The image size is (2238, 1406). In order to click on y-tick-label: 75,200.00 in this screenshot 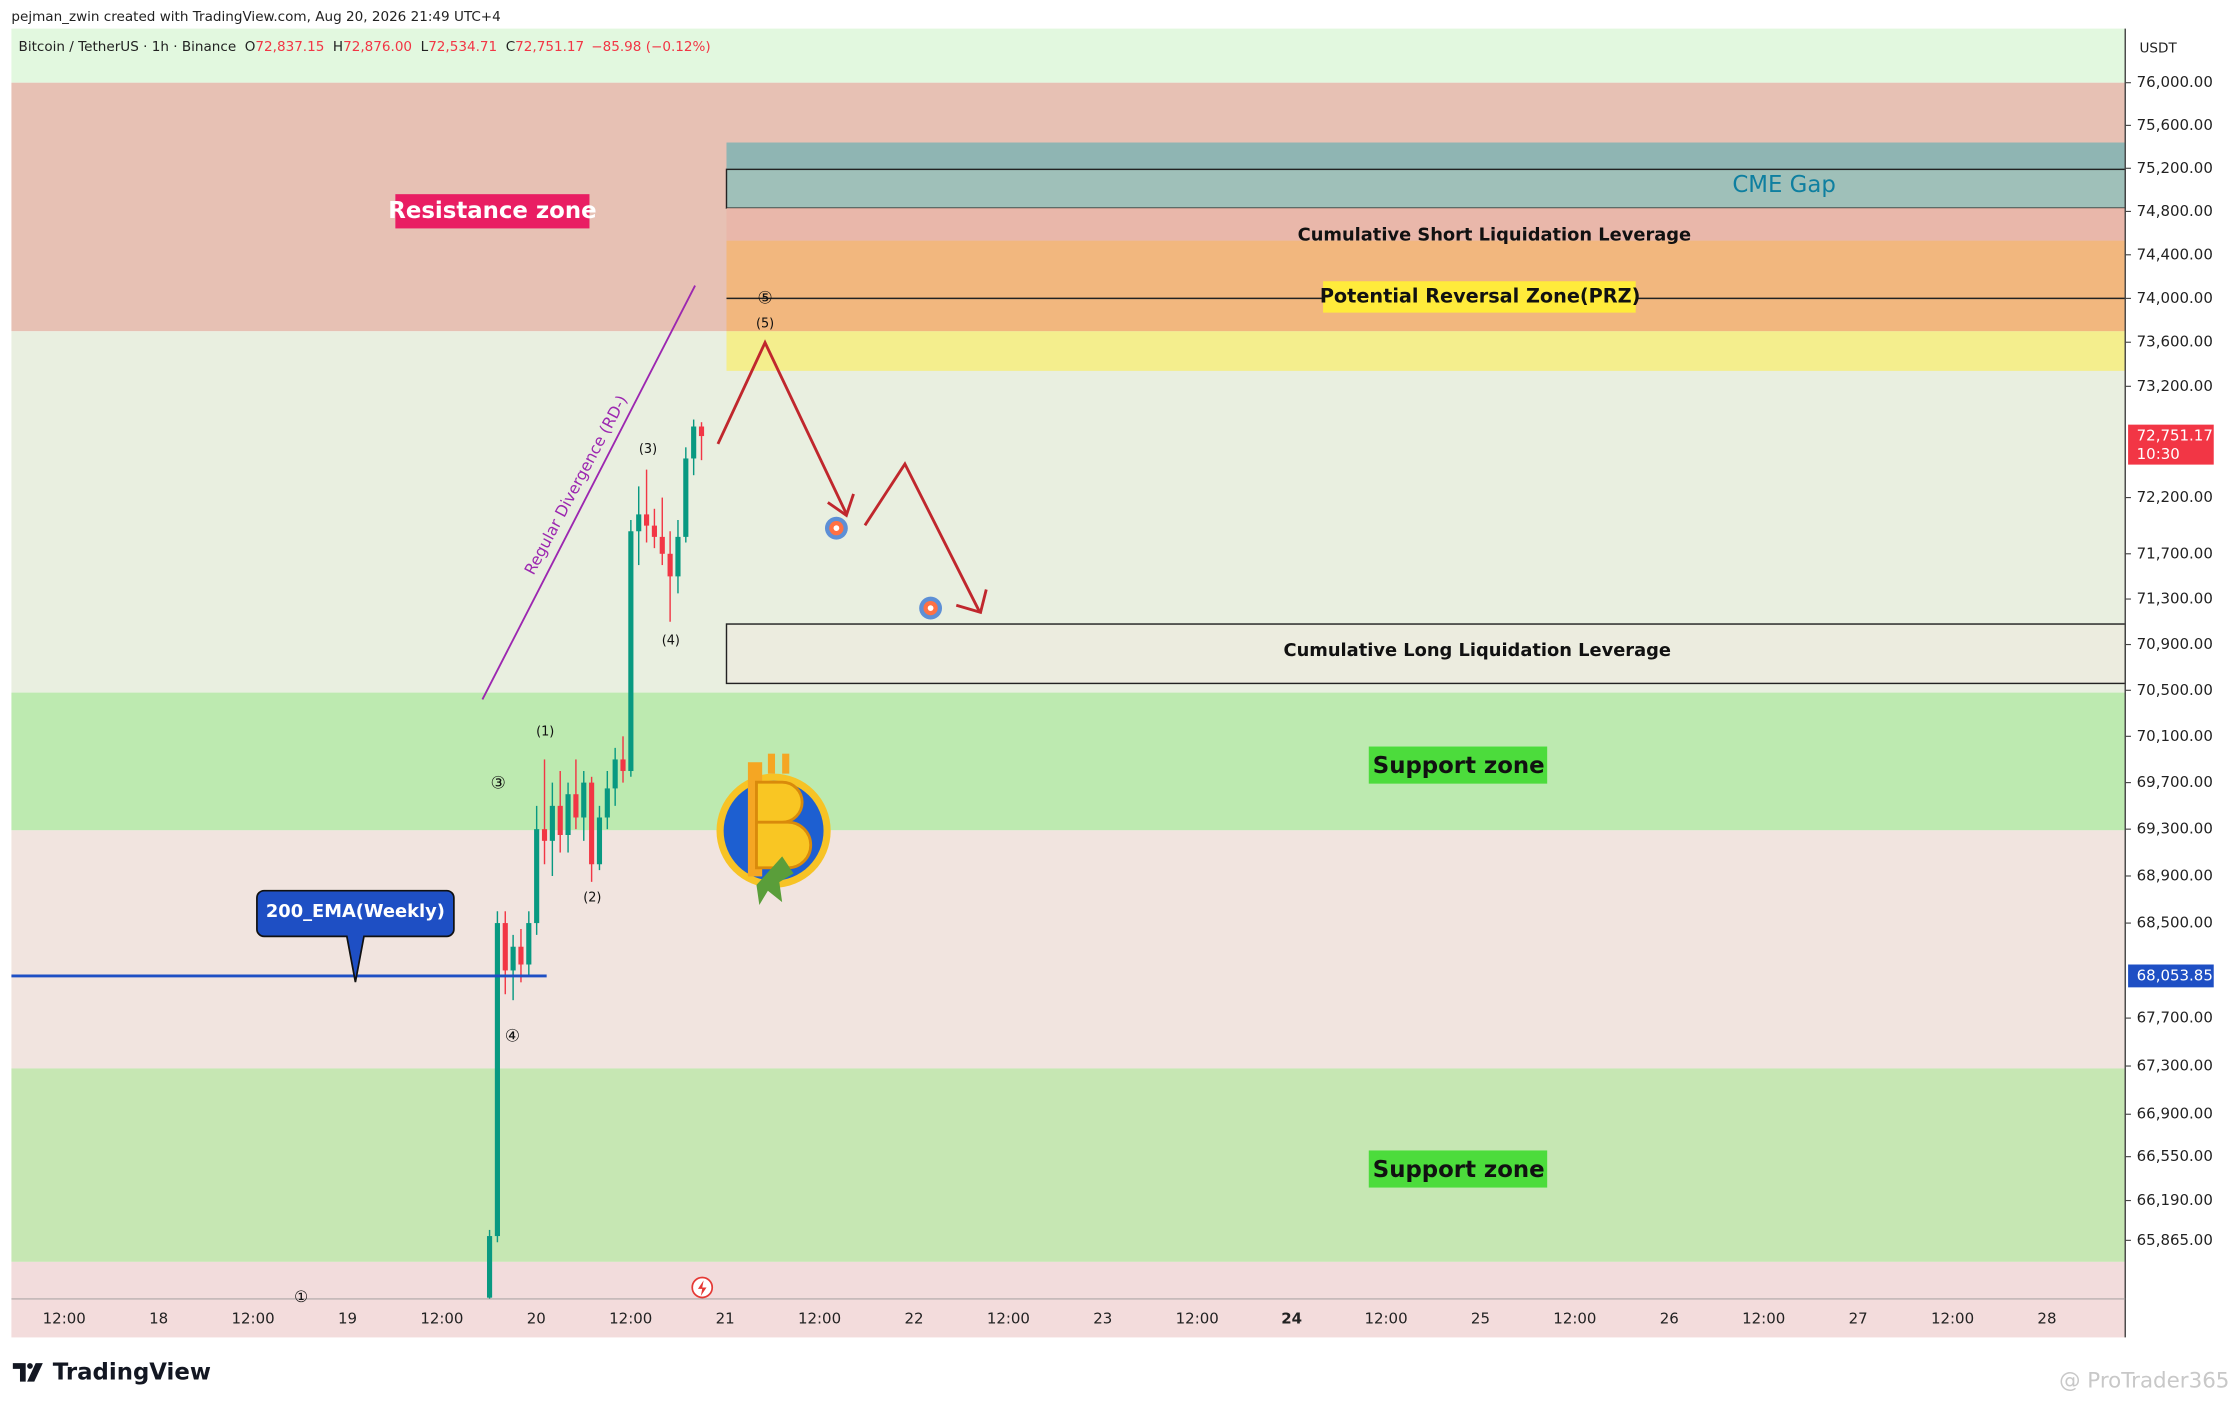, I will do `click(2175, 168)`.